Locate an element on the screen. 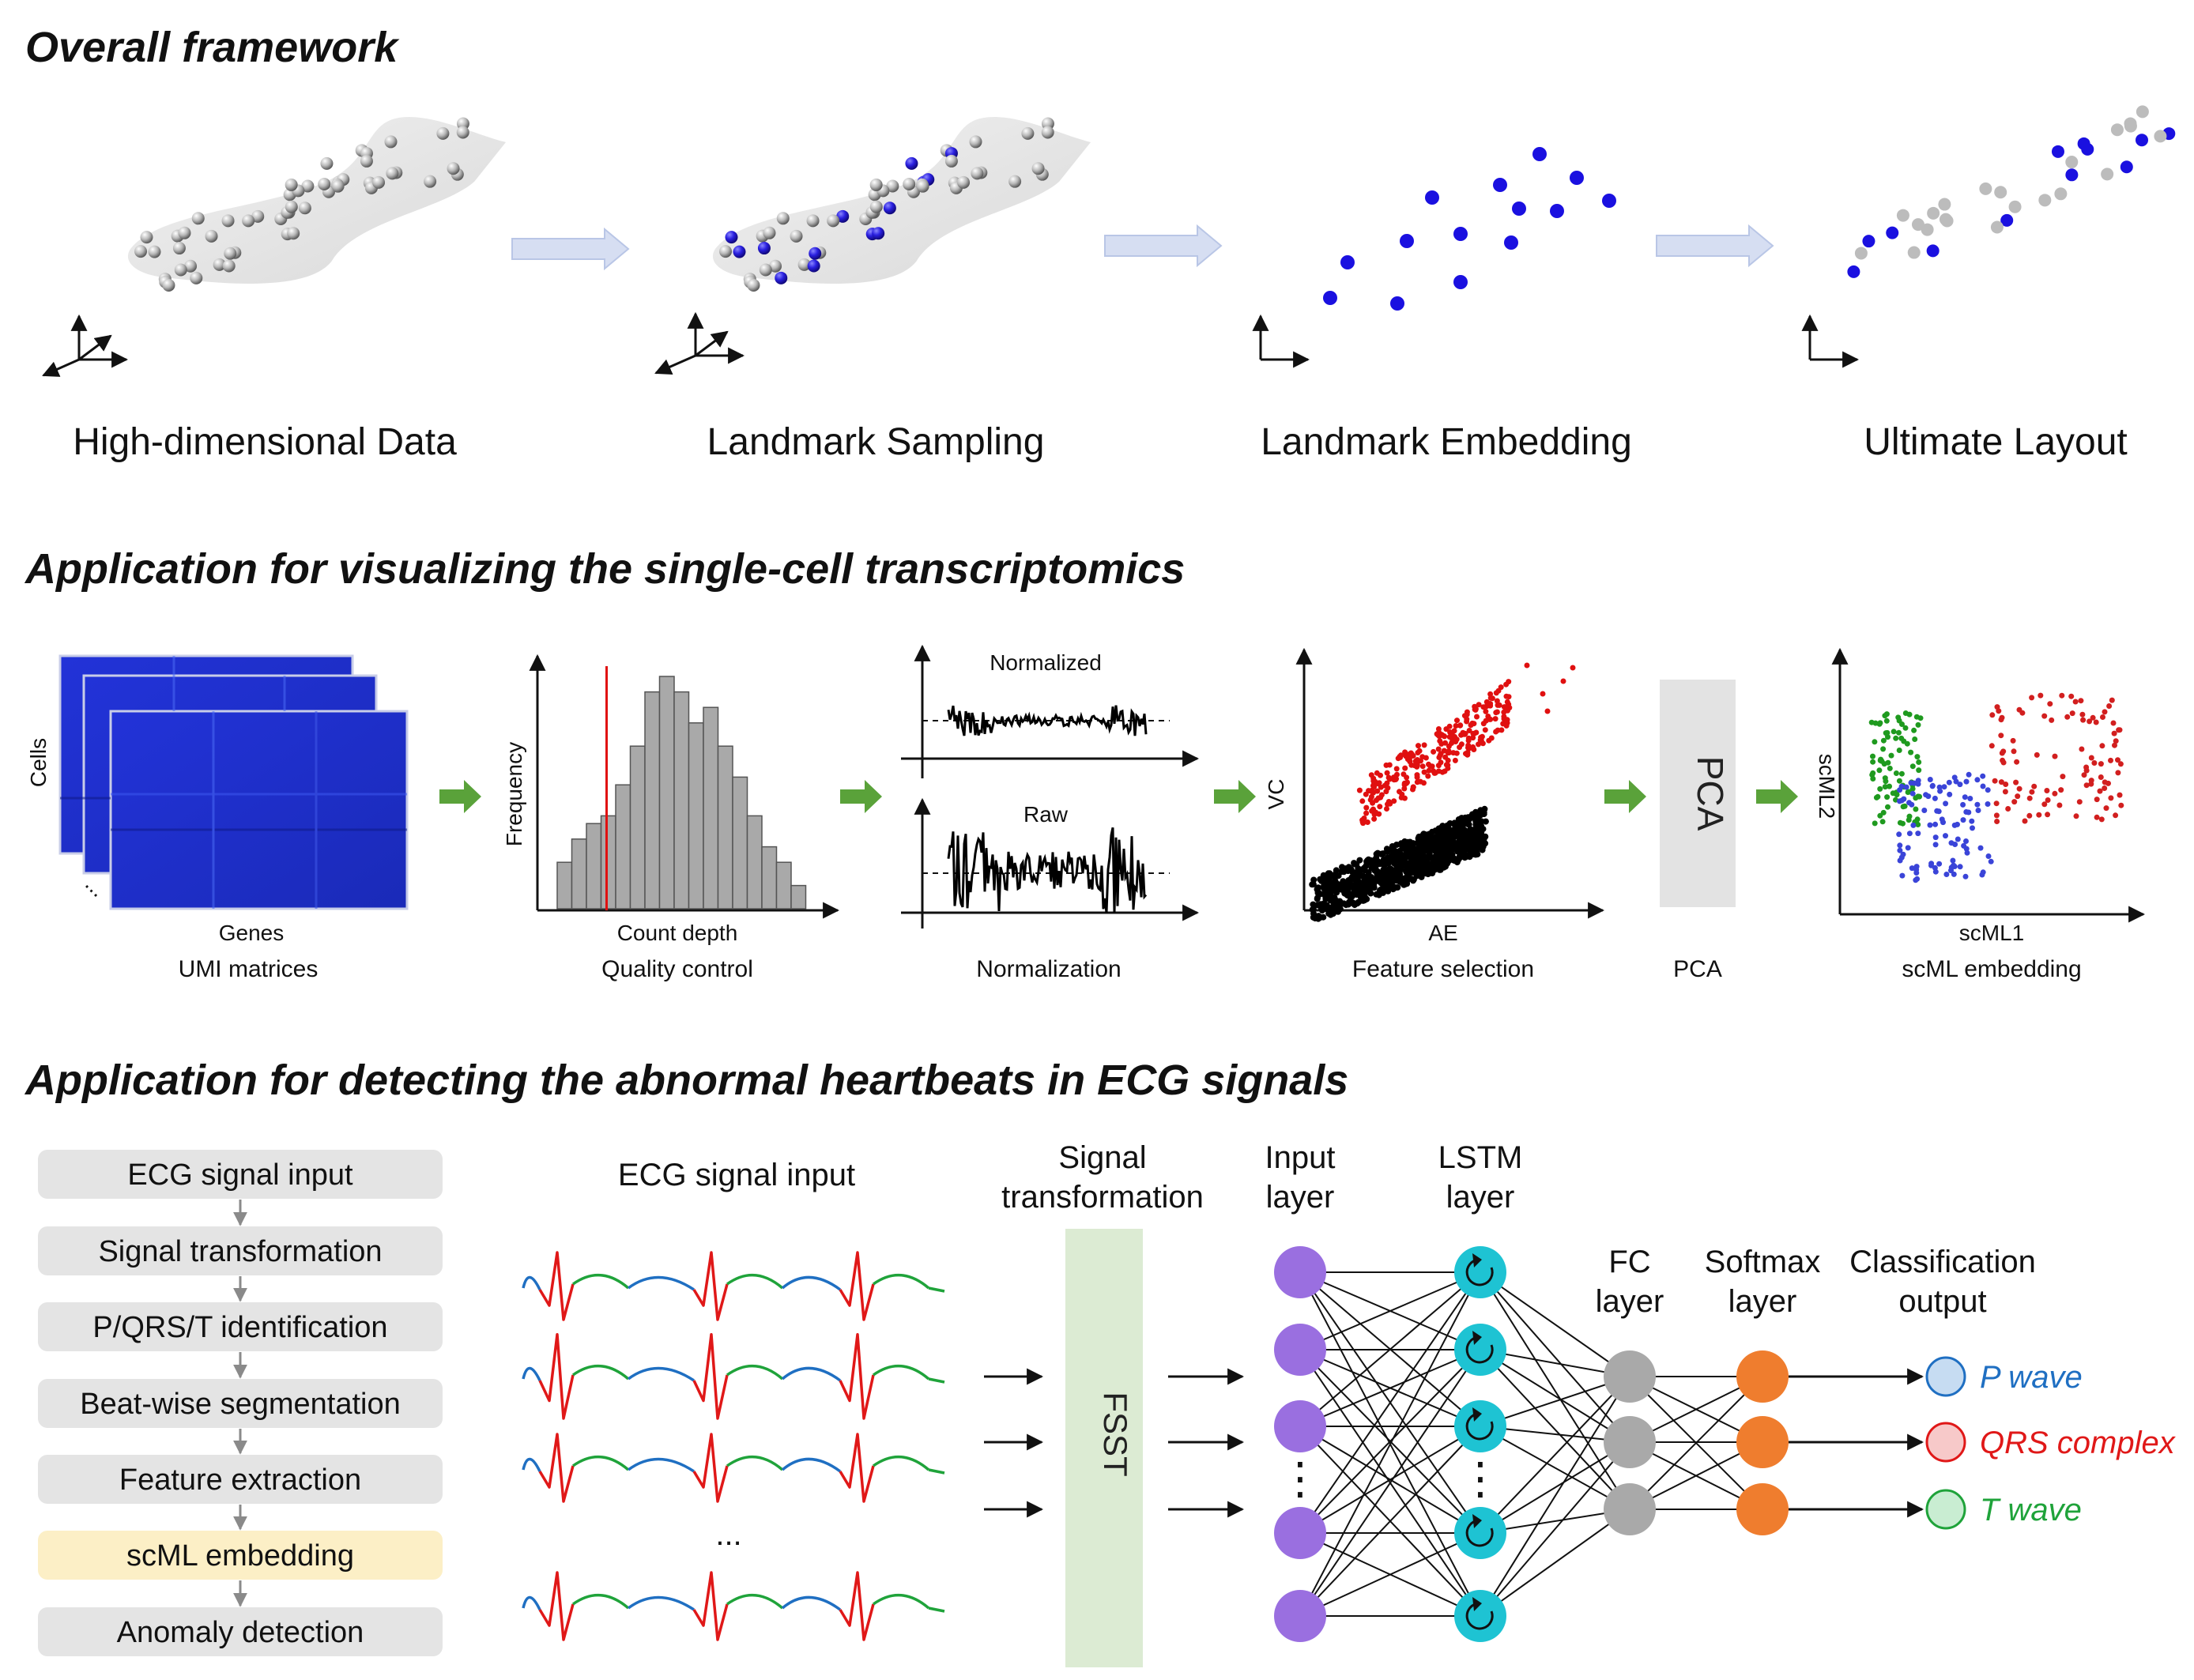  histogram-bar is located at coordinates (798, 897).